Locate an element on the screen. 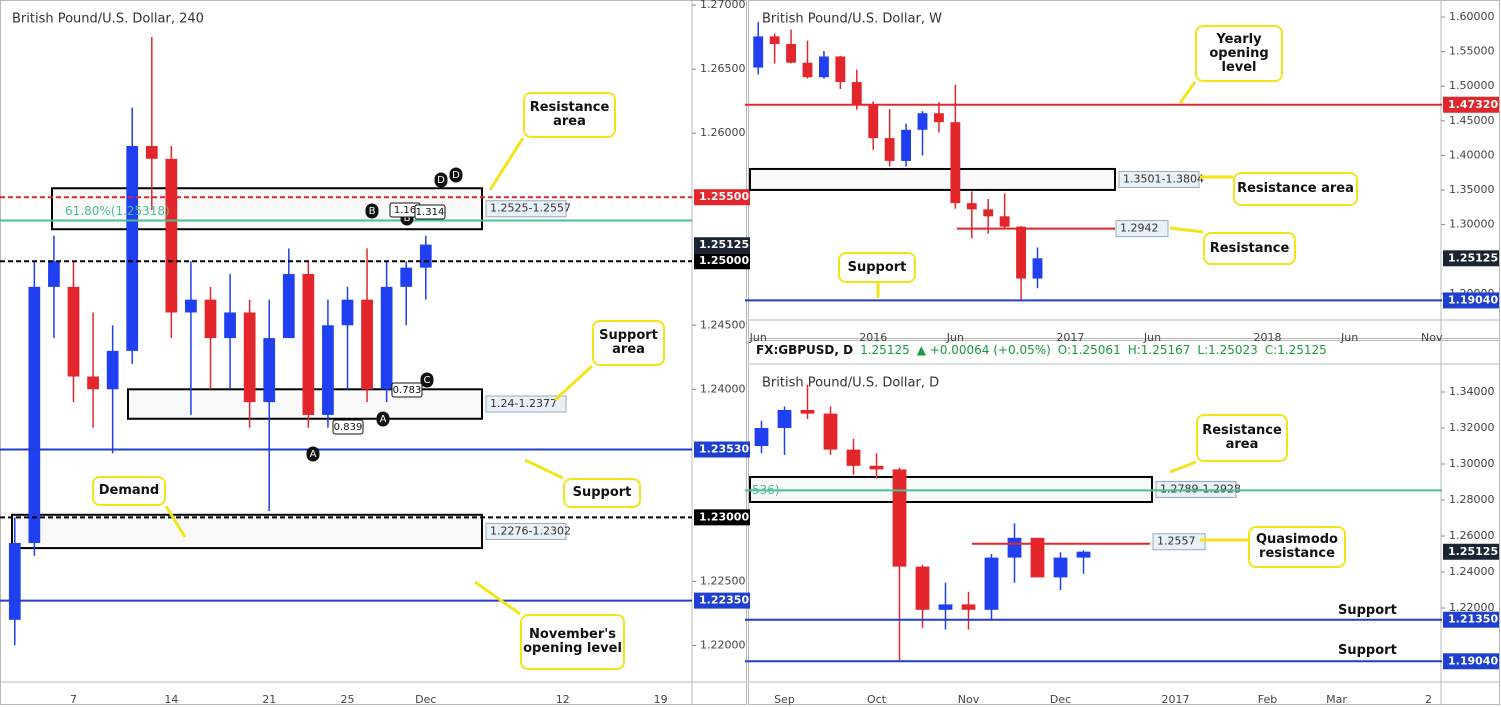  y-tick-label: 1.24000 is located at coordinates (1472, 571).